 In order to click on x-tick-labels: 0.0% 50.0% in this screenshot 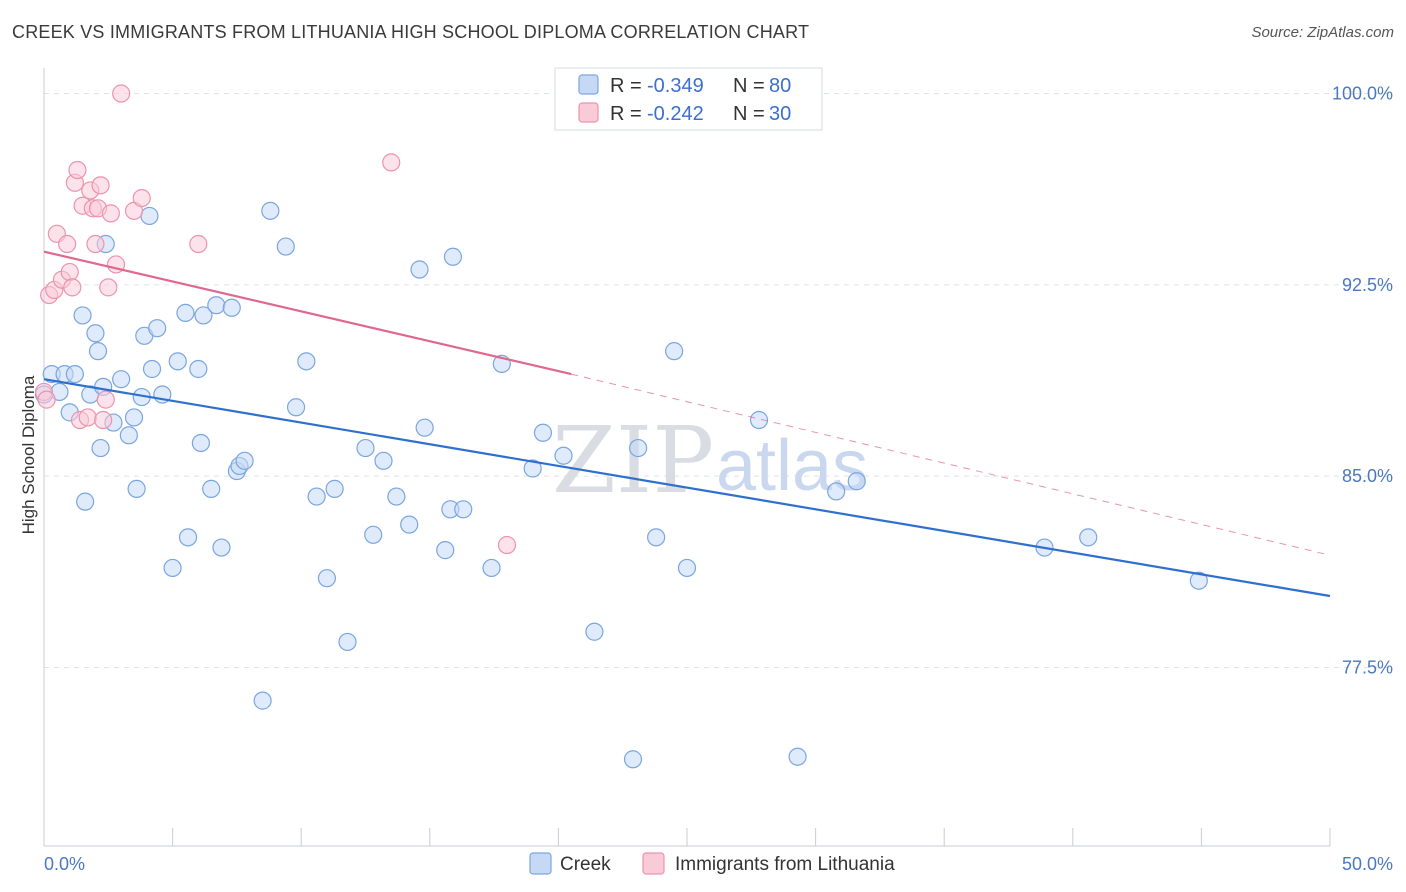, I will do `click(718, 864)`.